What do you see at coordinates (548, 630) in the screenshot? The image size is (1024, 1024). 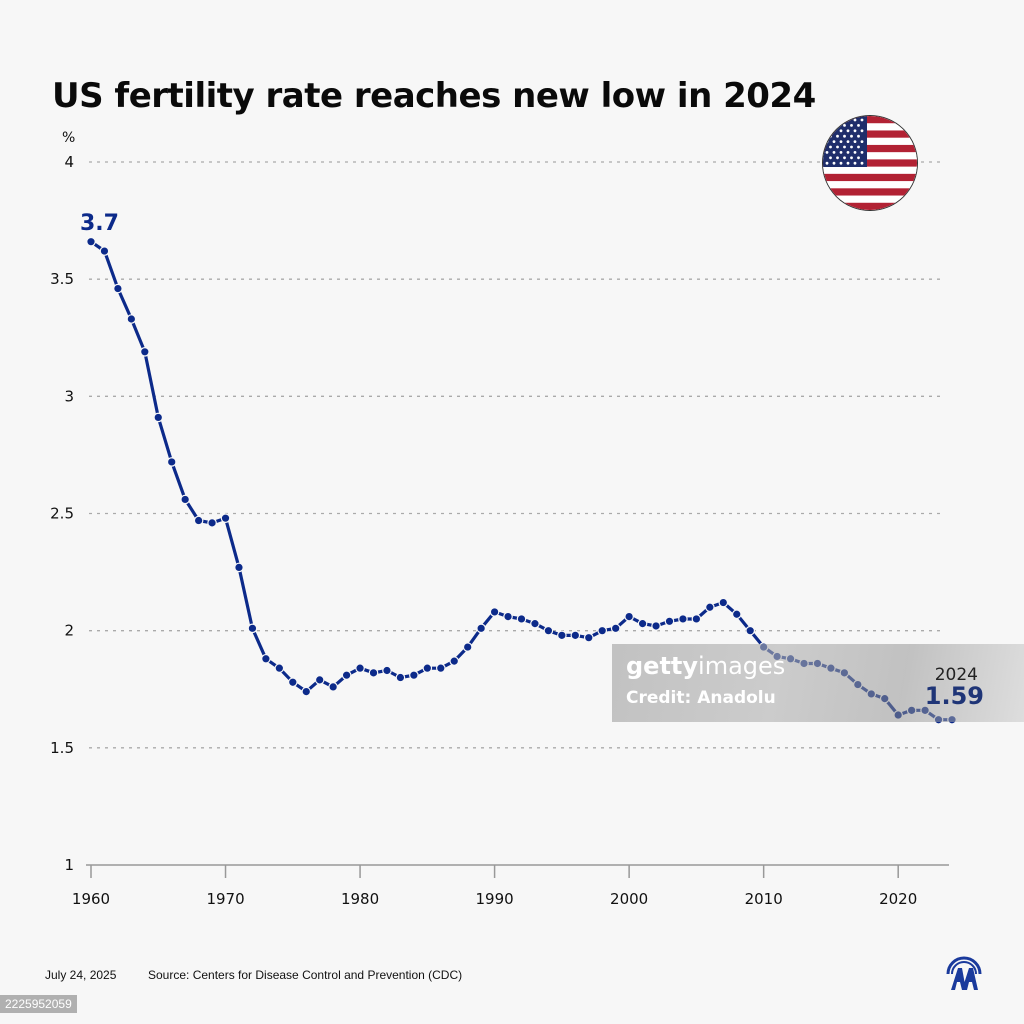 I see `data-point-1994` at bounding box center [548, 630].